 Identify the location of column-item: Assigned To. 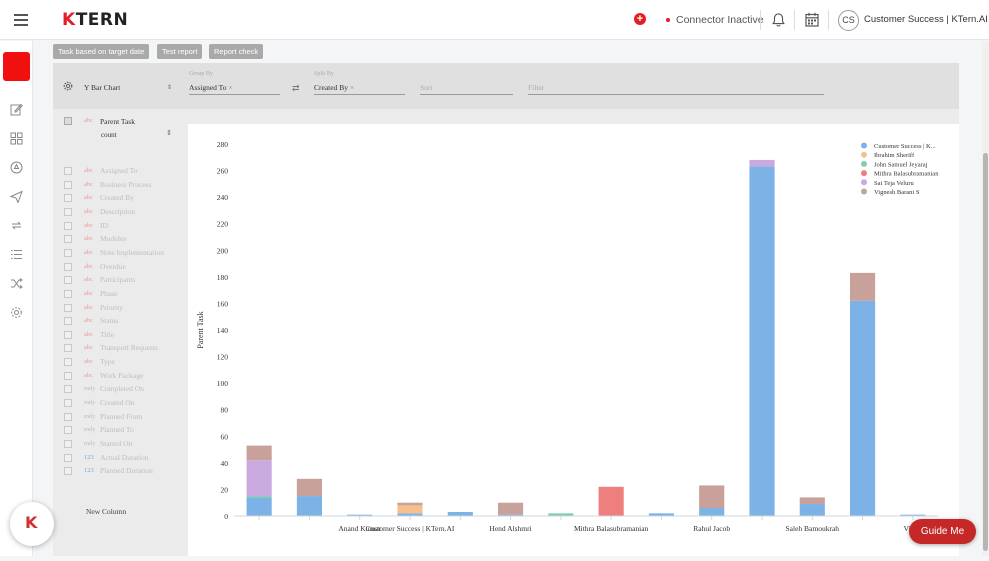
(119, 170).